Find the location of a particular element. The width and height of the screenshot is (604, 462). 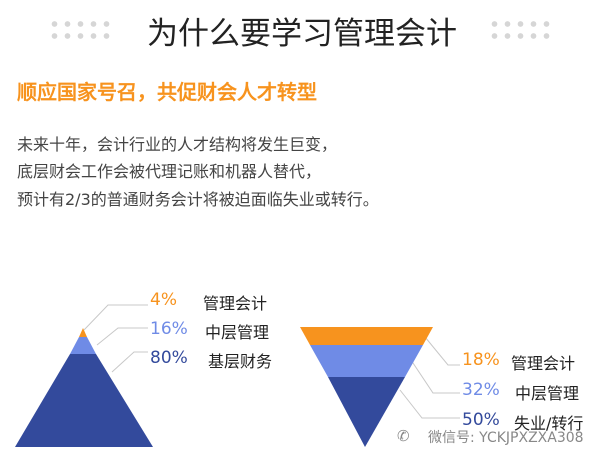

pyramid-label: 基层财务 is located at coordinates (240, 361).